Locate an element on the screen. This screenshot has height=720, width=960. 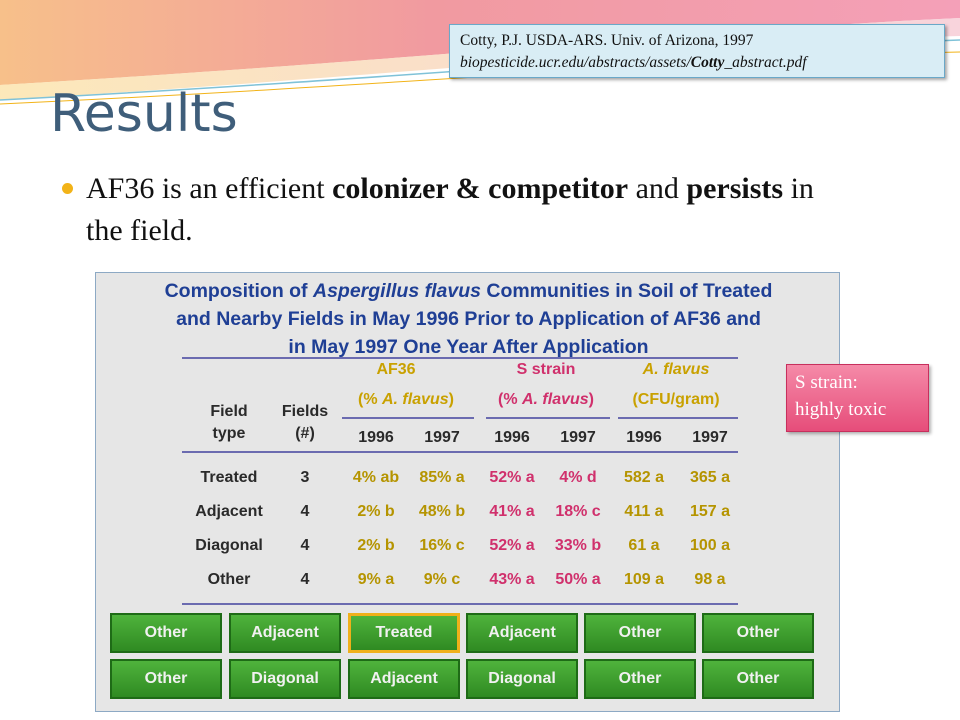
table-cell: 9% c is located at coordinates (442, 579).